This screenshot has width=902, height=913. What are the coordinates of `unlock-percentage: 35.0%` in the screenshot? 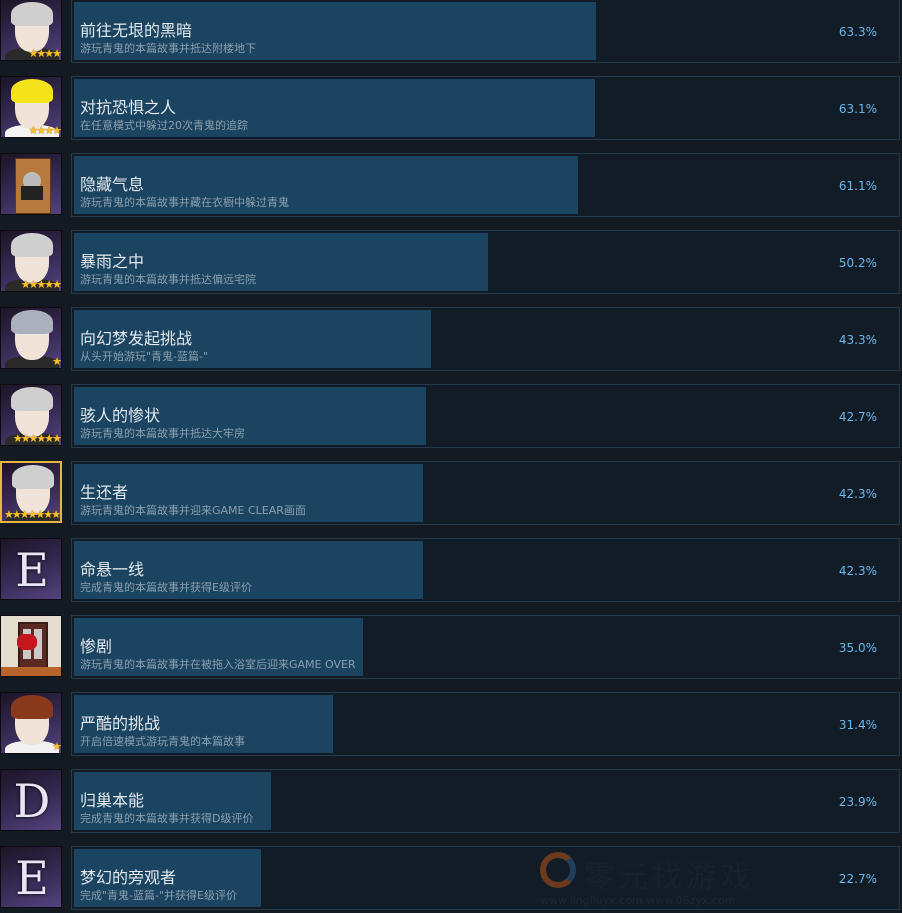 It's located at (857, 648).